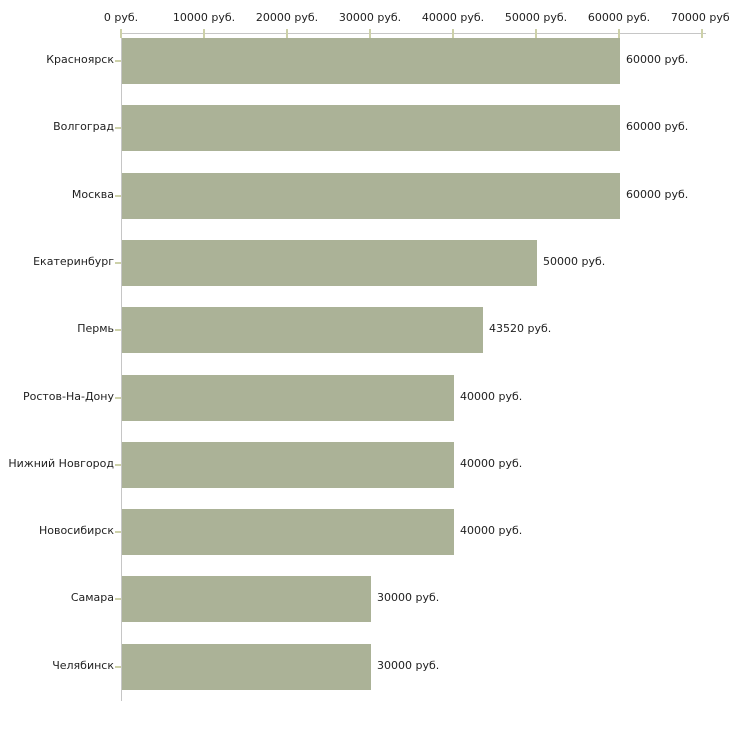  I want to click on x-tick-label: 10000 руб., so click(204, 17).